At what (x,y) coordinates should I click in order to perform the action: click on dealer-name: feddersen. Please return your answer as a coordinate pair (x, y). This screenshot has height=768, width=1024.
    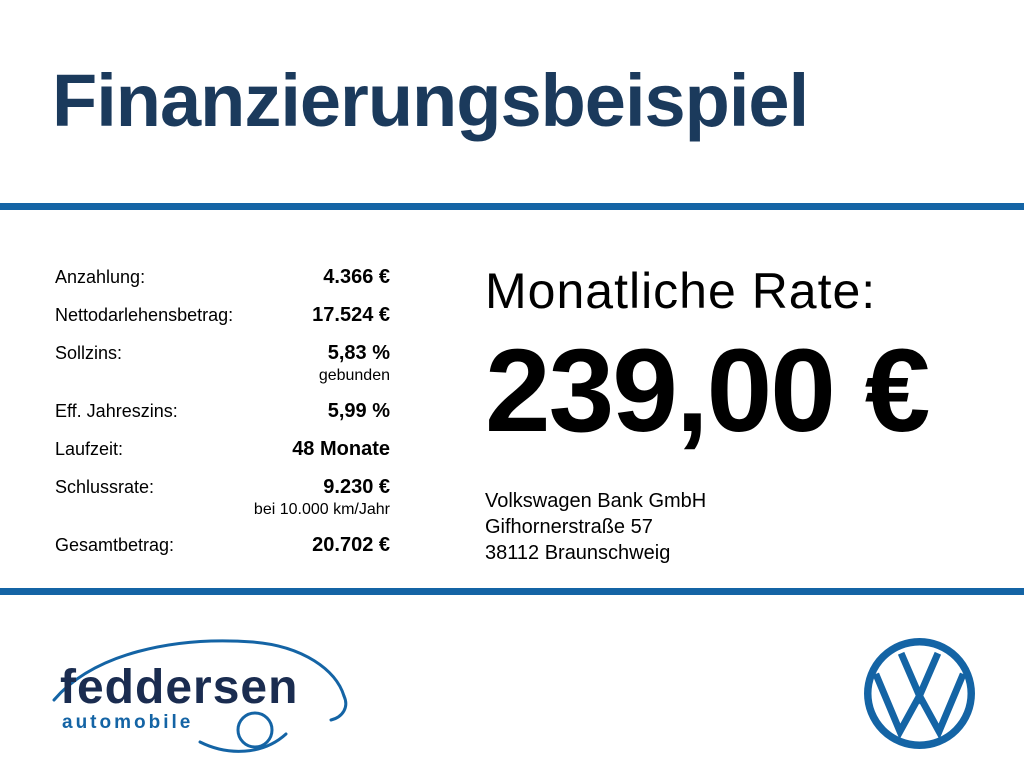
    Looking at the image, I should click on (179, 687).